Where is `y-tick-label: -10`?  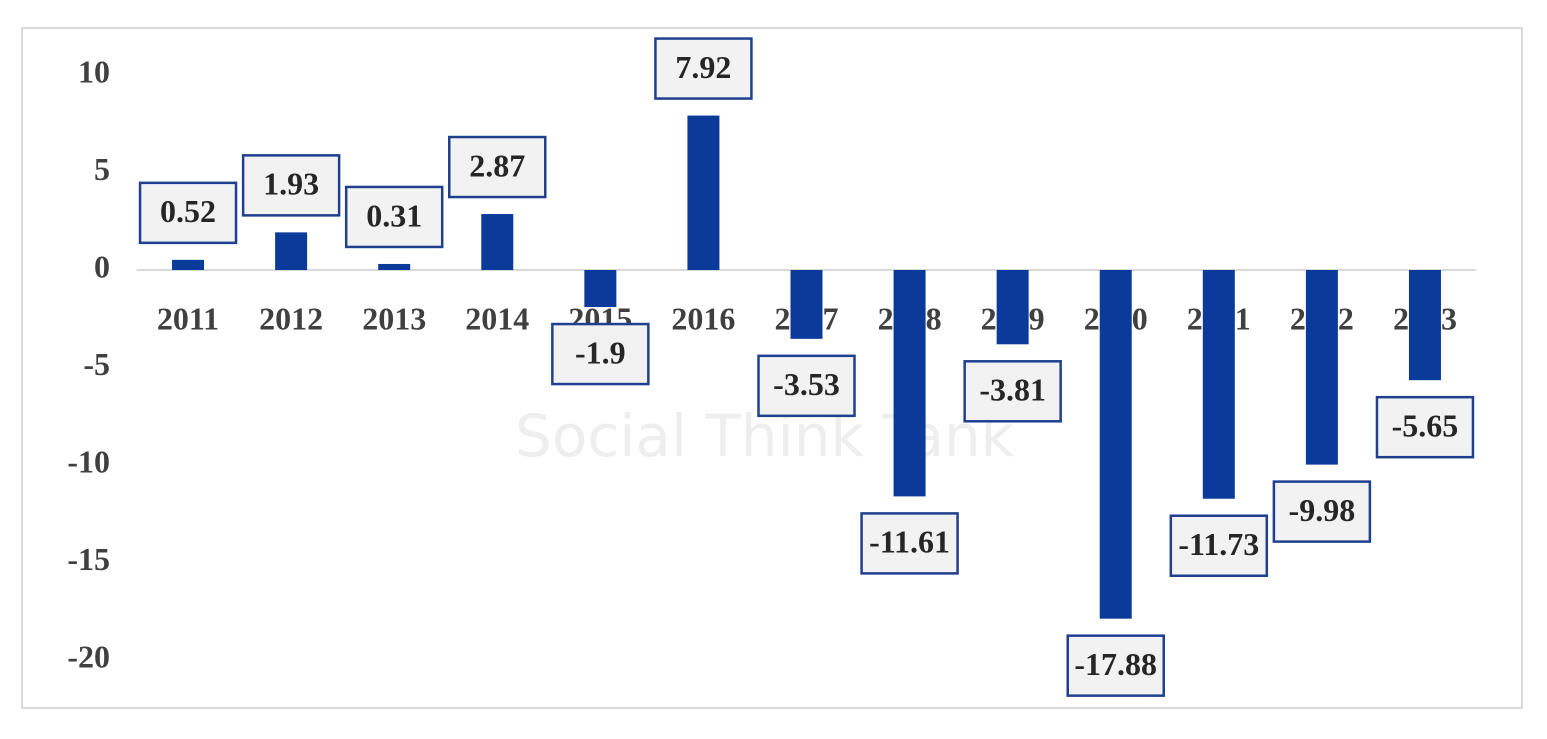 y-tick-label: -10 is located at coordinates (88, 461).